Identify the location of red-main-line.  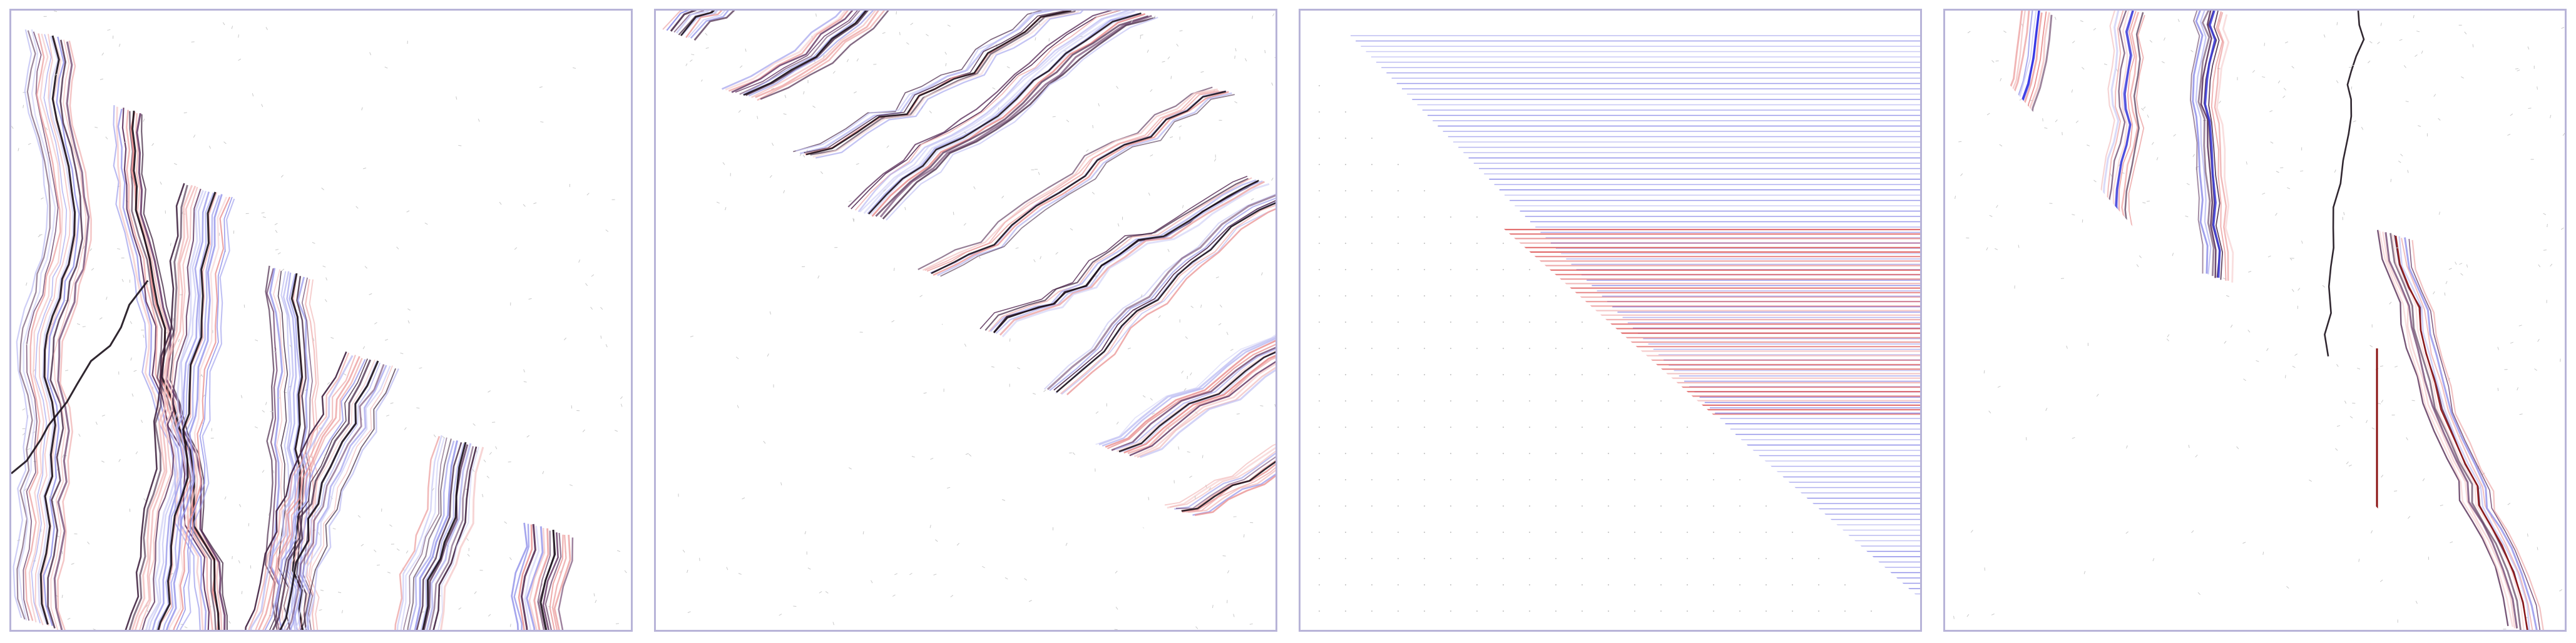
(2461, 432).